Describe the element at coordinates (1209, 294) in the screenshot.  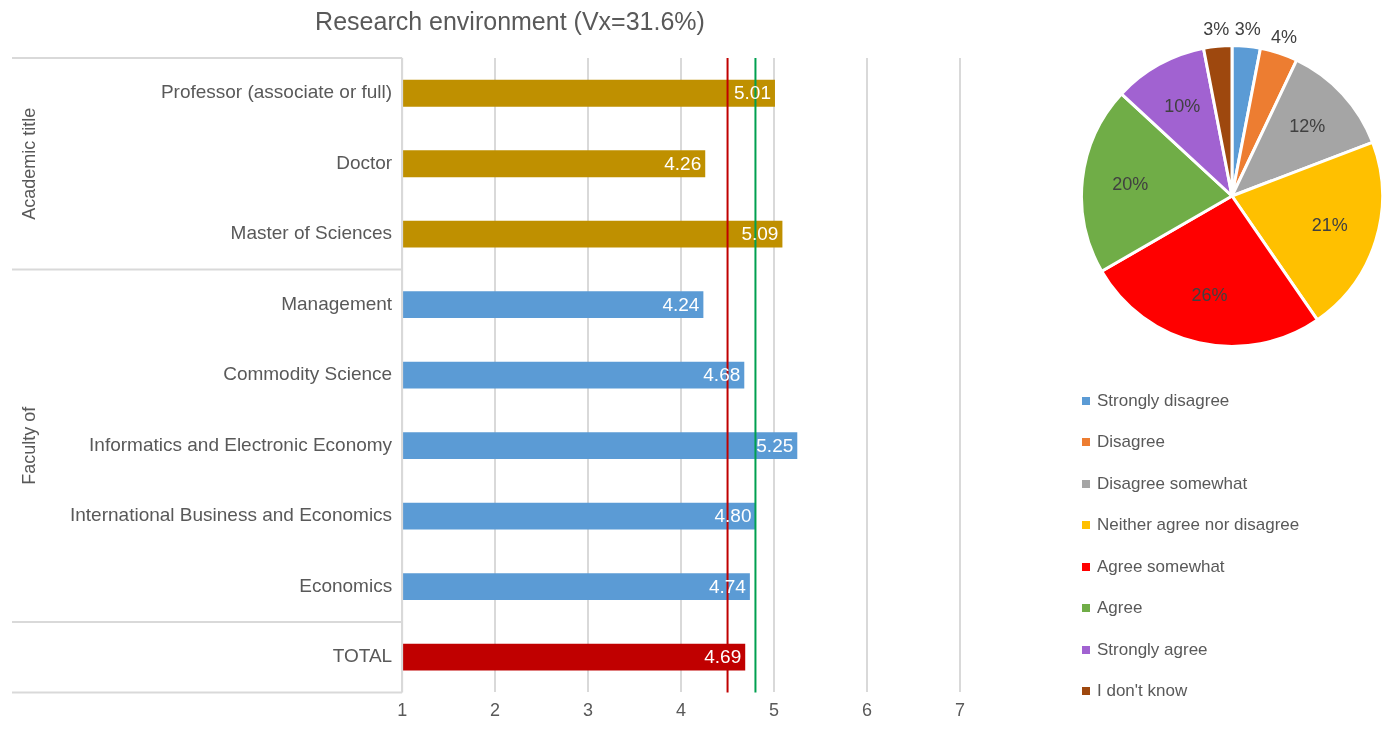
I see `data-label: 26%` at that location.